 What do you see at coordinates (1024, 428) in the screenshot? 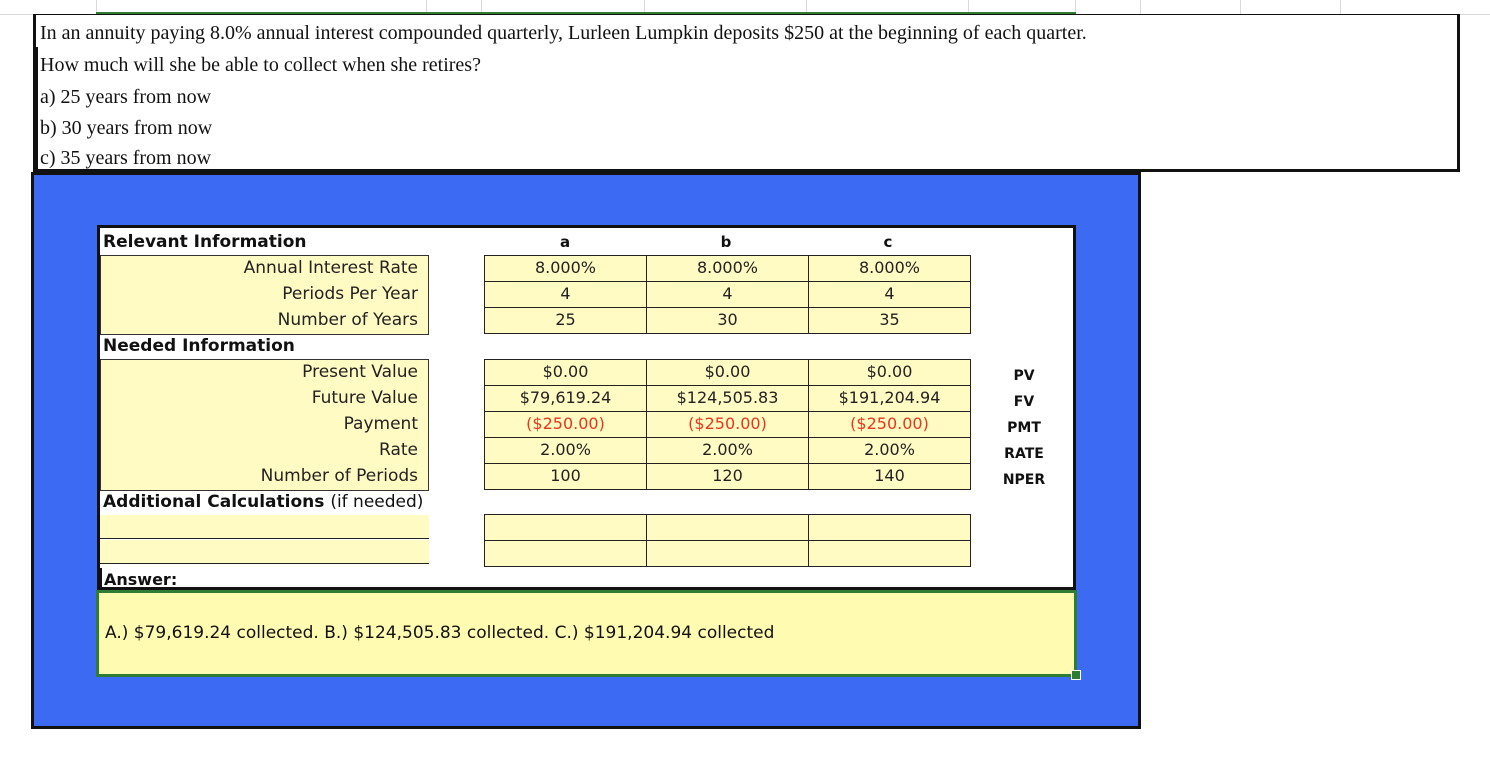
I see `function-pmt: PMT` at bounding box center [1024, 428].